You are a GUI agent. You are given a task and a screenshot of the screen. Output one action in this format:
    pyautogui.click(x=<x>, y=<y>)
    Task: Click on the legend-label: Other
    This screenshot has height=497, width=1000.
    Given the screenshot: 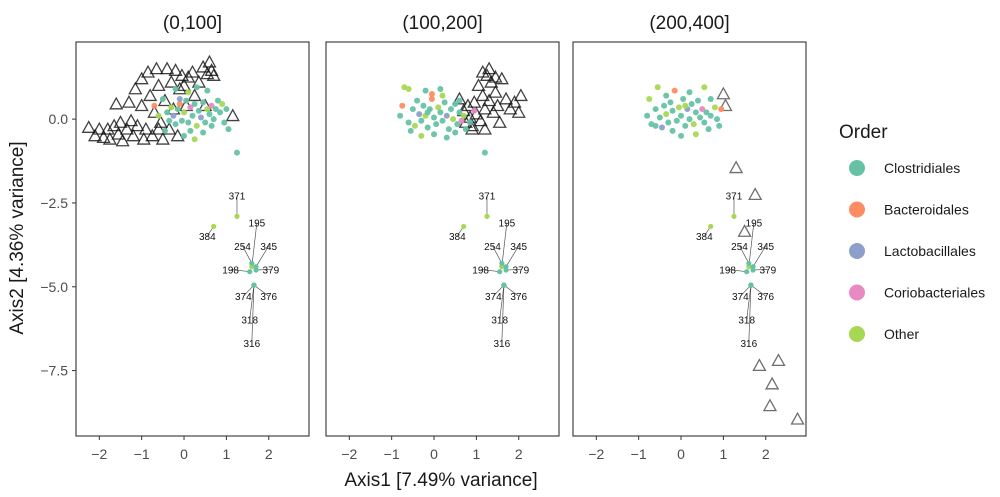 What is the action you would take?
    pyautogui.click(x=901, y=334)
    